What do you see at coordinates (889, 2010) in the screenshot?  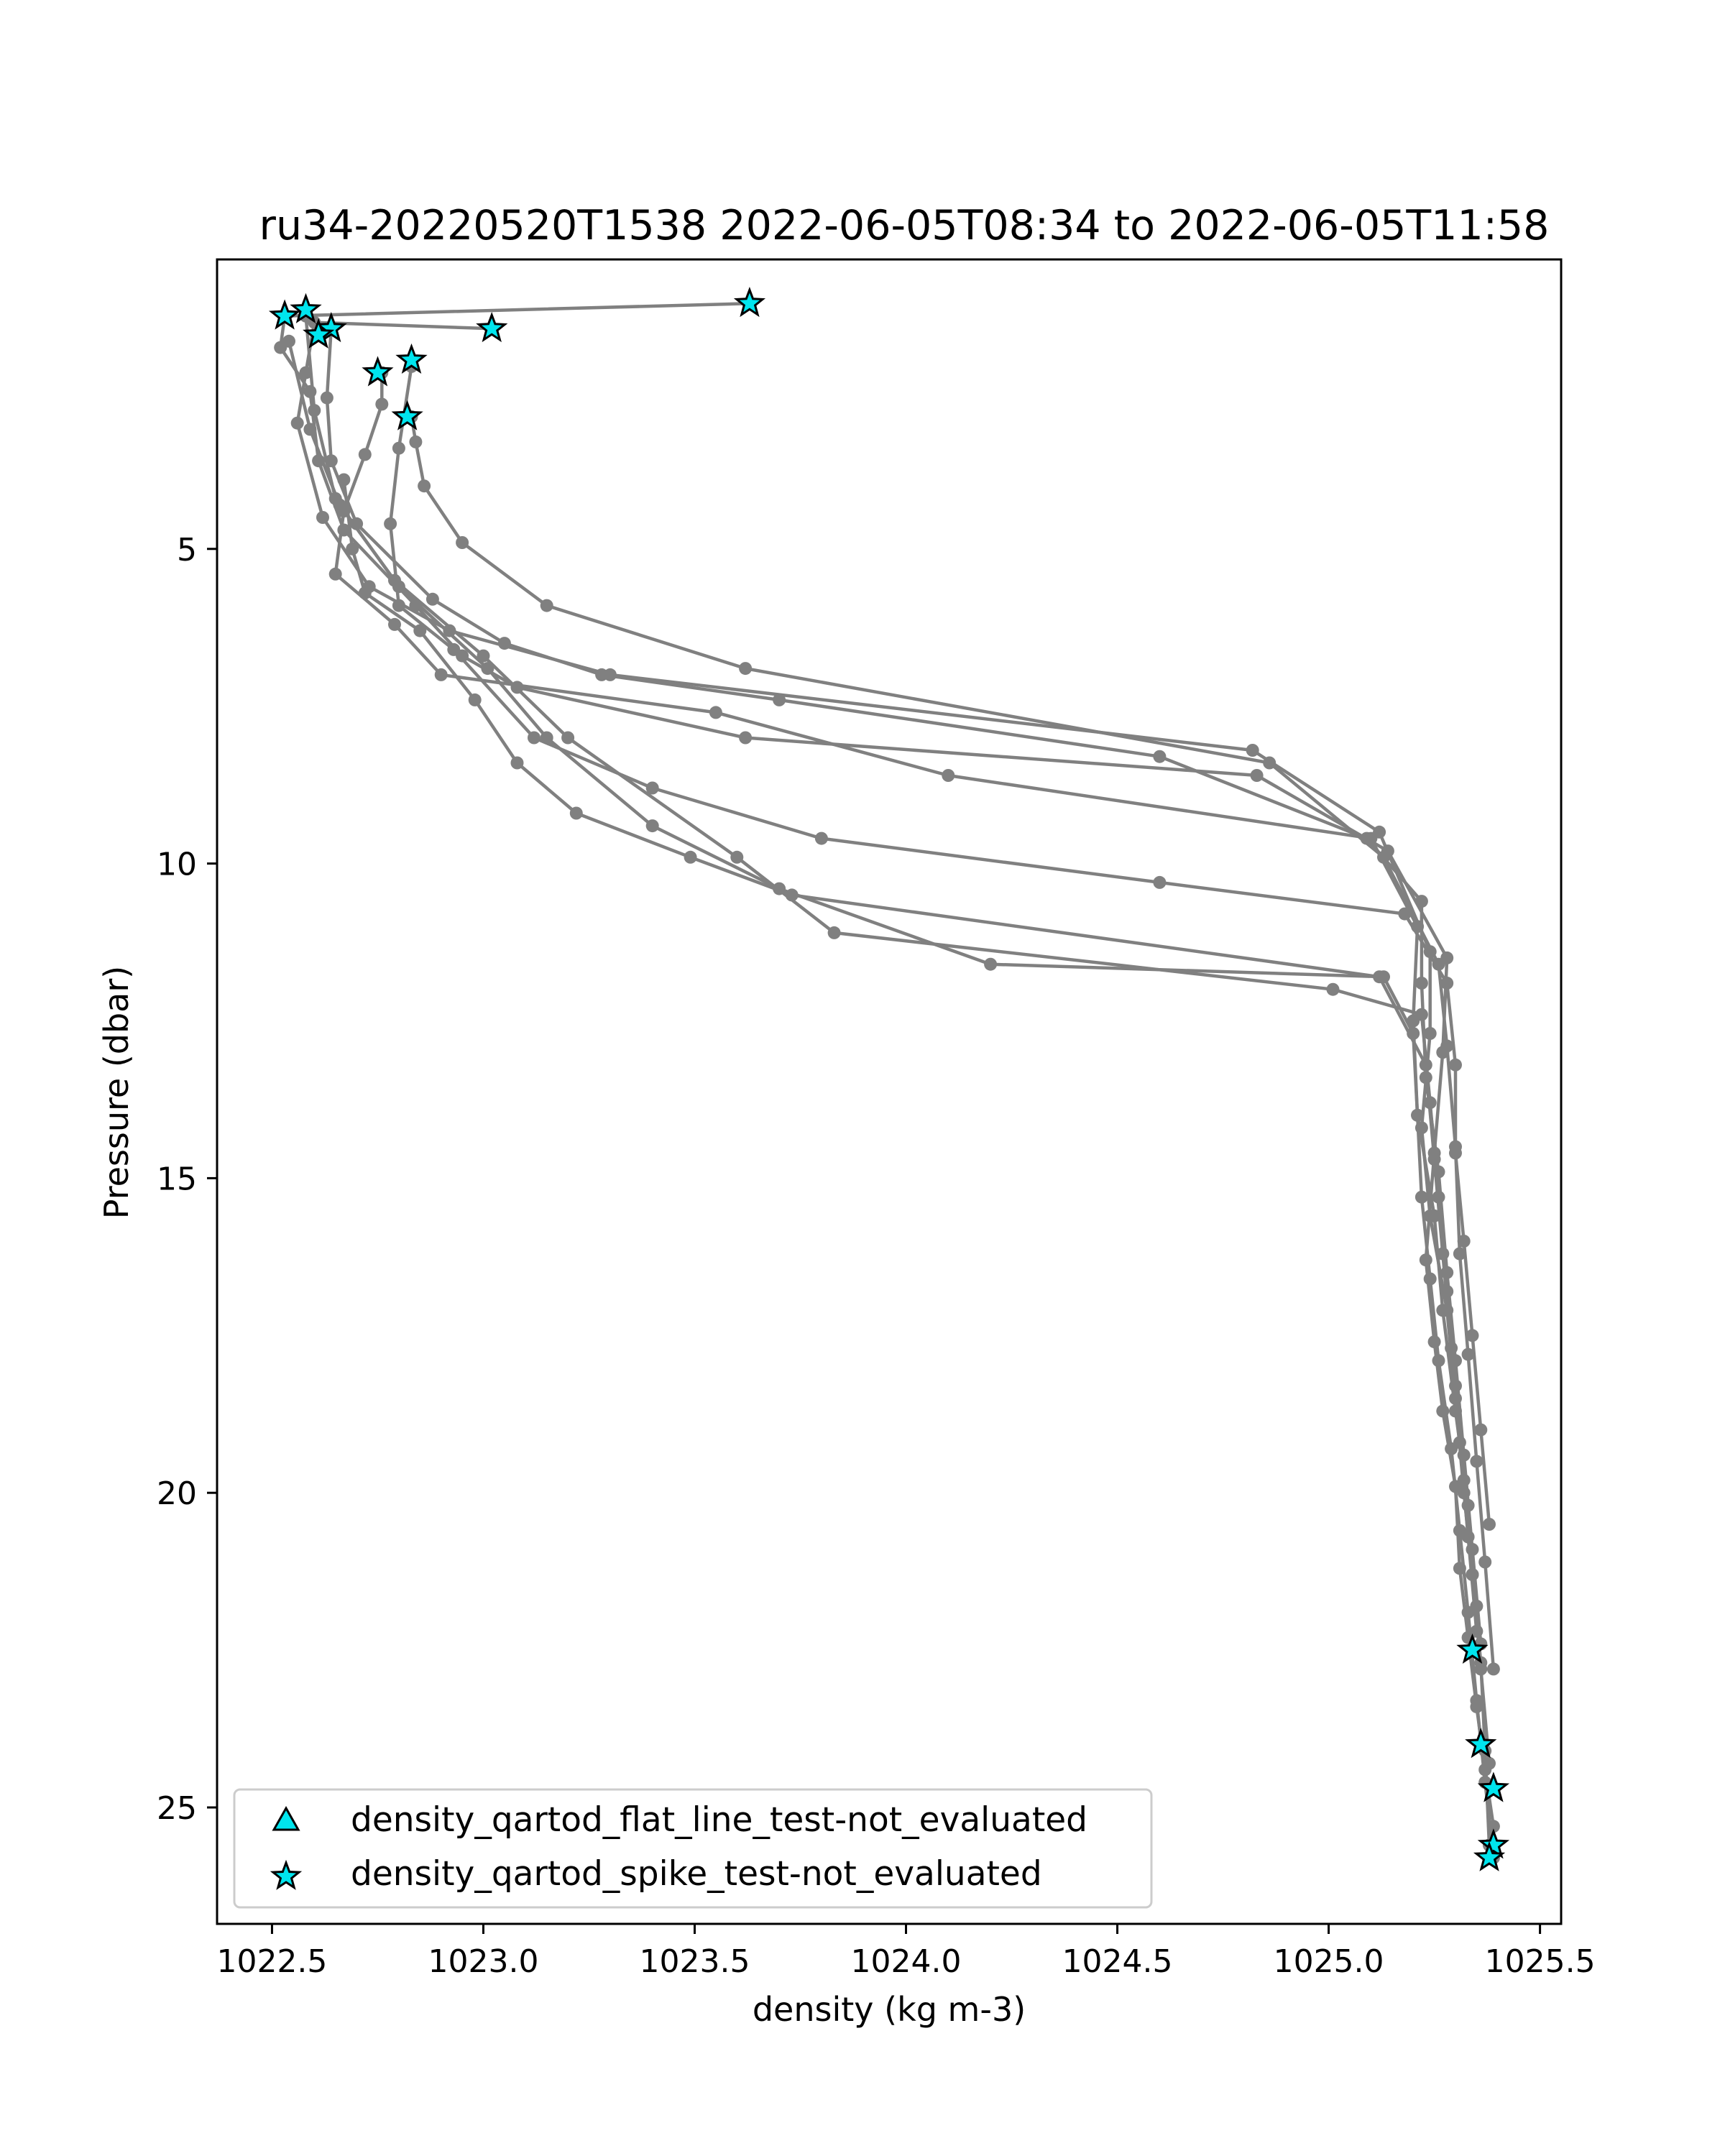 I see `x-axis-label: density (kg m-3)` at bounding box center [889, 2010].